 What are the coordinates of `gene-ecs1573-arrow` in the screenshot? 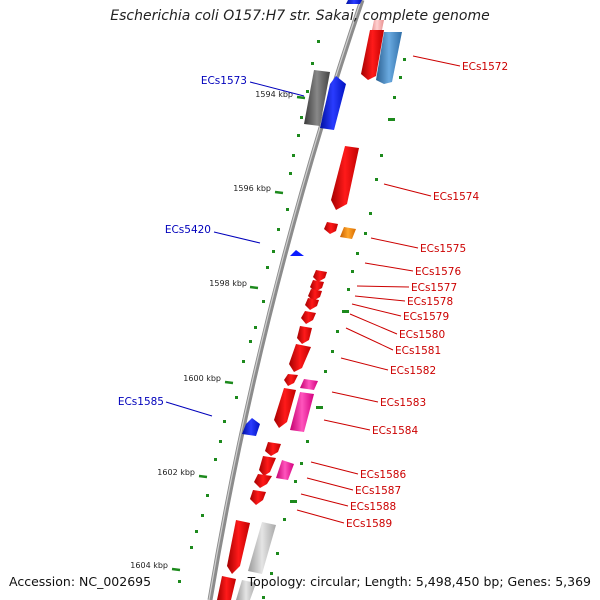 It's located at (333, 103).